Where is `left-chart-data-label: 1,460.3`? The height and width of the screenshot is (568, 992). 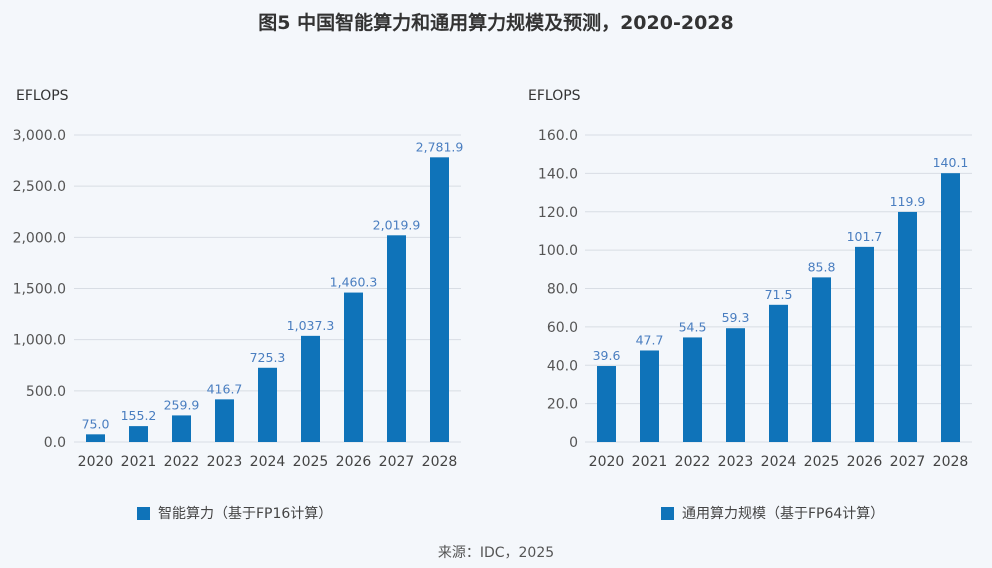 left-chart-data-label: 1,460.3 is located at coordinates (354, 282).